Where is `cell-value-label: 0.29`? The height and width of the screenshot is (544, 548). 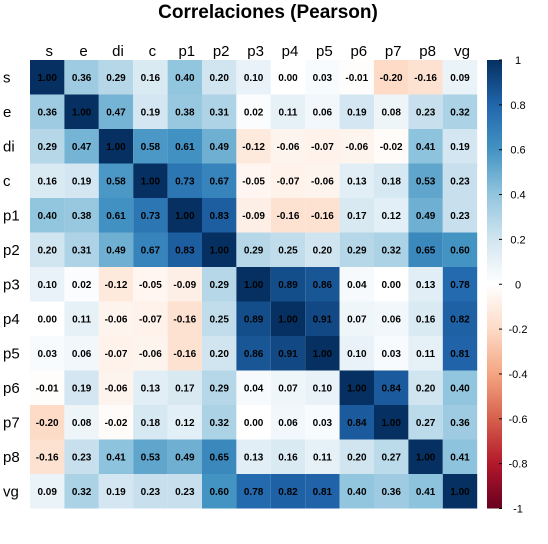
cell-value-label: 0.29 is located at coordinates (47, 147).